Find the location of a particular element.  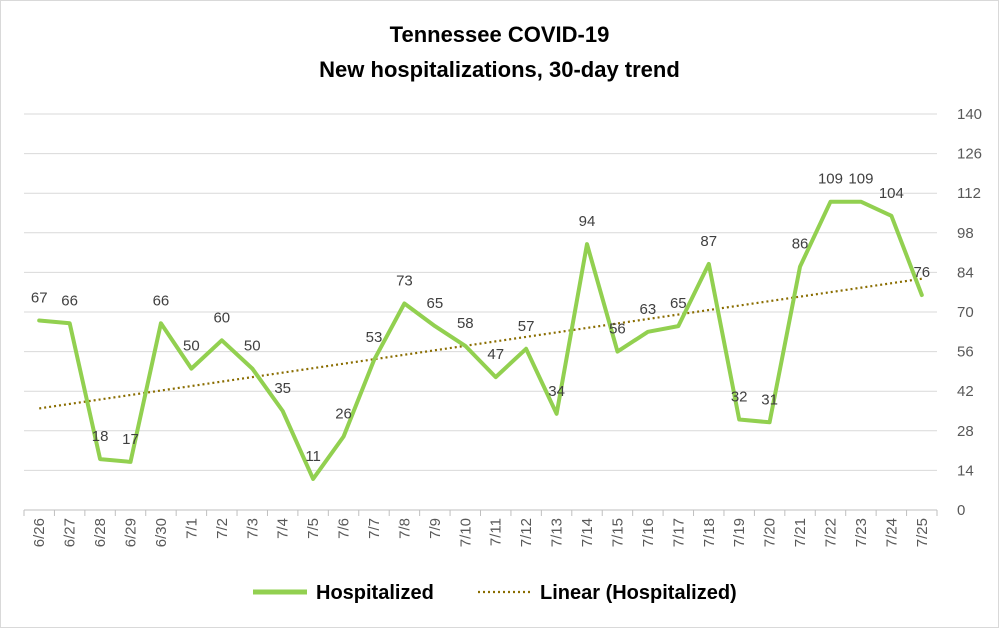

x-tick-label: 7/2 is located at coordinates (222, 528).